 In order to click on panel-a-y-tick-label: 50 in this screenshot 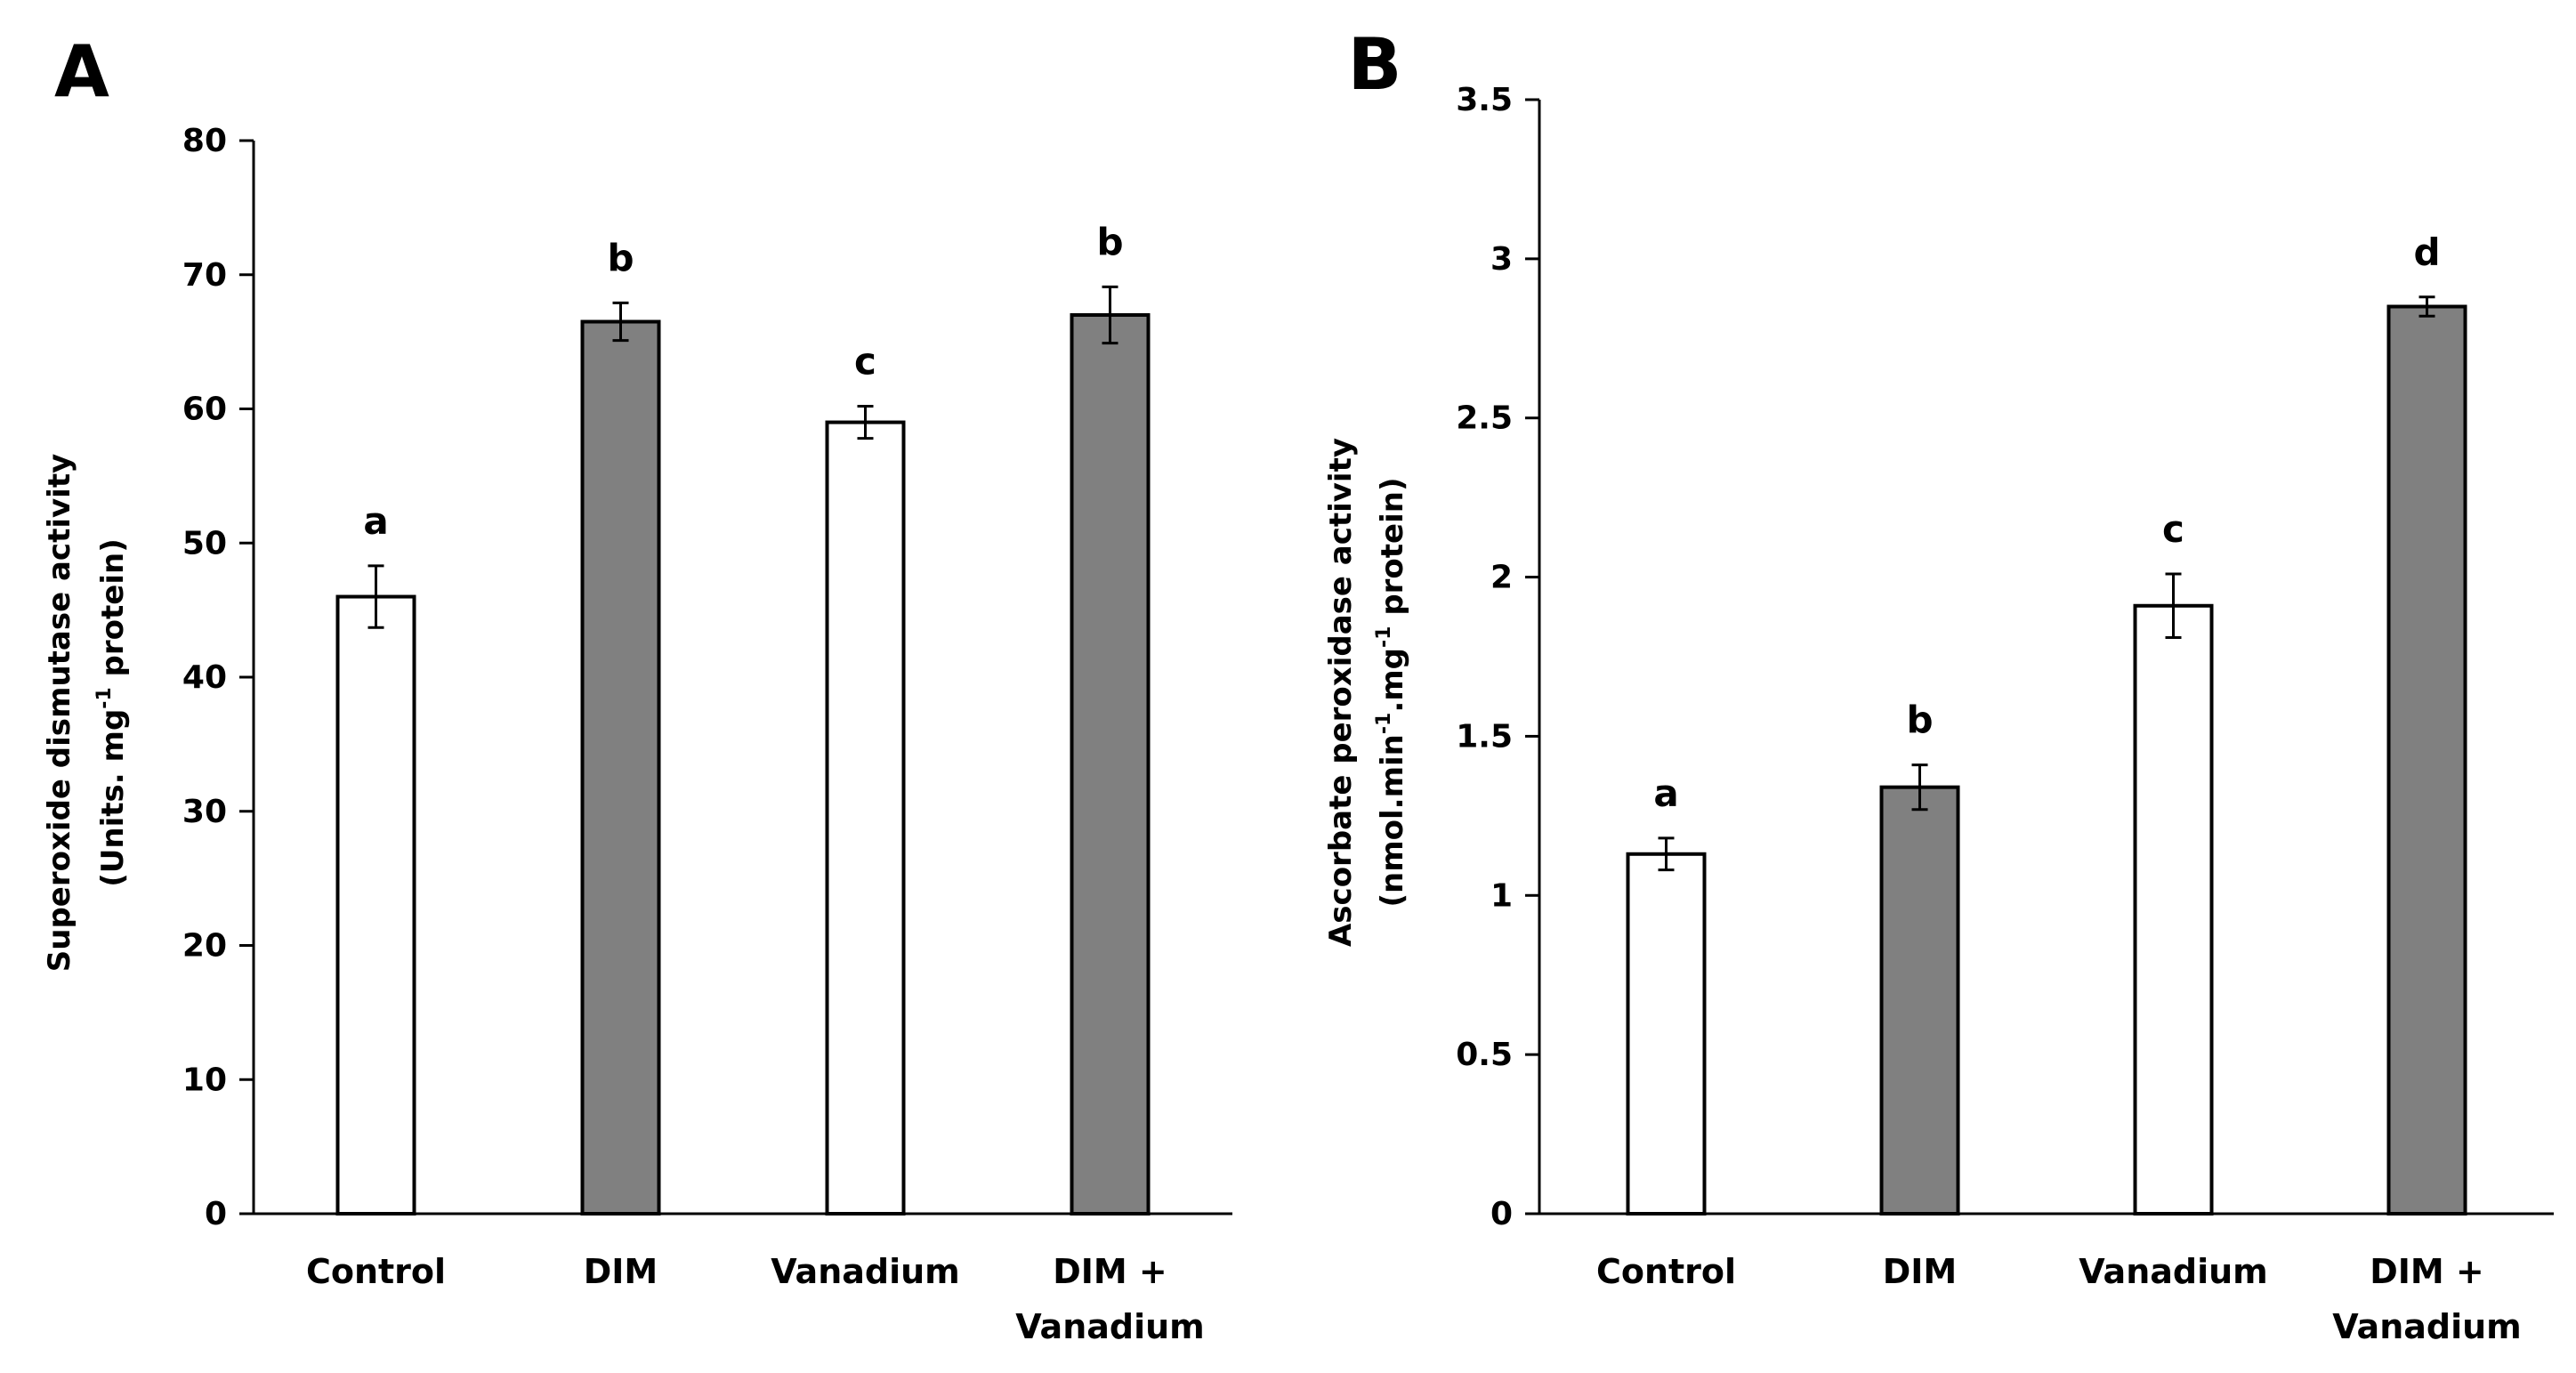, I will do `click(204, 543)`.